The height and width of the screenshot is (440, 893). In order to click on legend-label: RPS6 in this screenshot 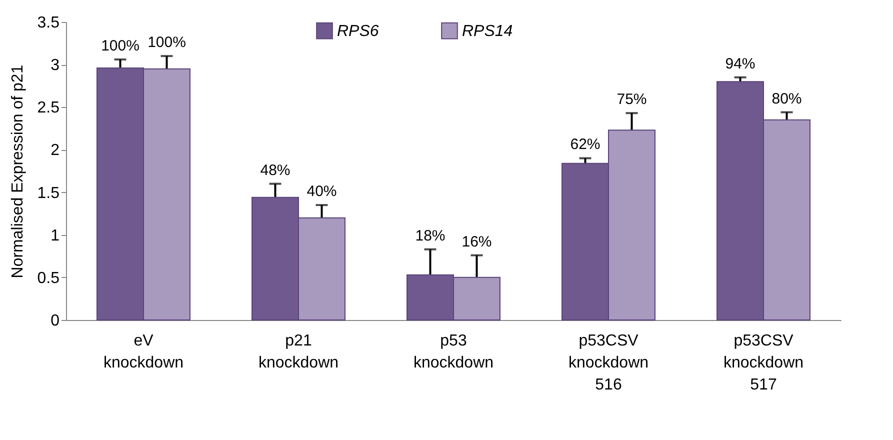, I will do `click(358, 31)`.